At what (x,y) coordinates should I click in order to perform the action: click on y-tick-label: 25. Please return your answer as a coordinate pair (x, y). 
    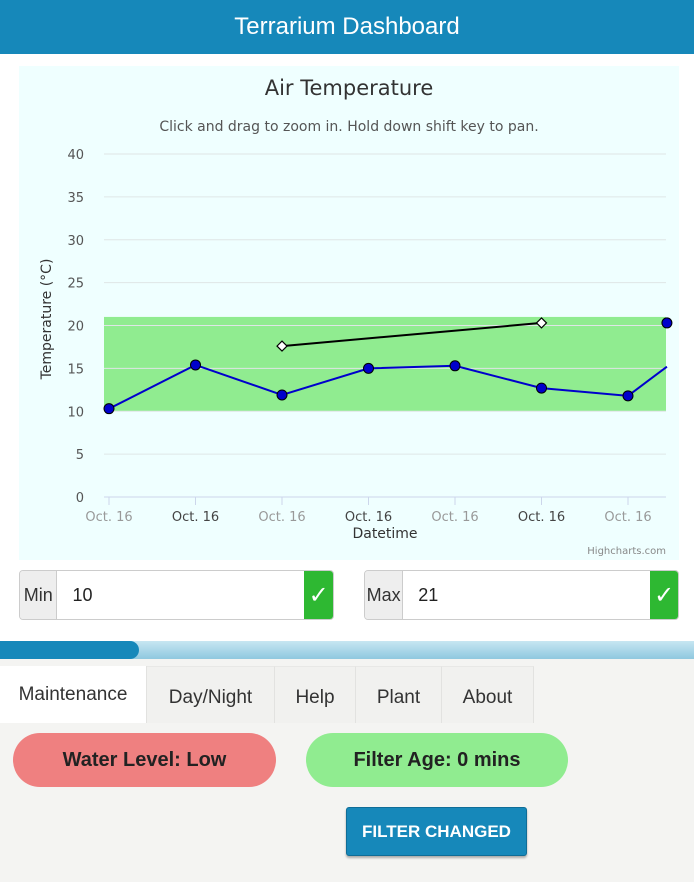
    Looking at the image, I should click on (75, 284).